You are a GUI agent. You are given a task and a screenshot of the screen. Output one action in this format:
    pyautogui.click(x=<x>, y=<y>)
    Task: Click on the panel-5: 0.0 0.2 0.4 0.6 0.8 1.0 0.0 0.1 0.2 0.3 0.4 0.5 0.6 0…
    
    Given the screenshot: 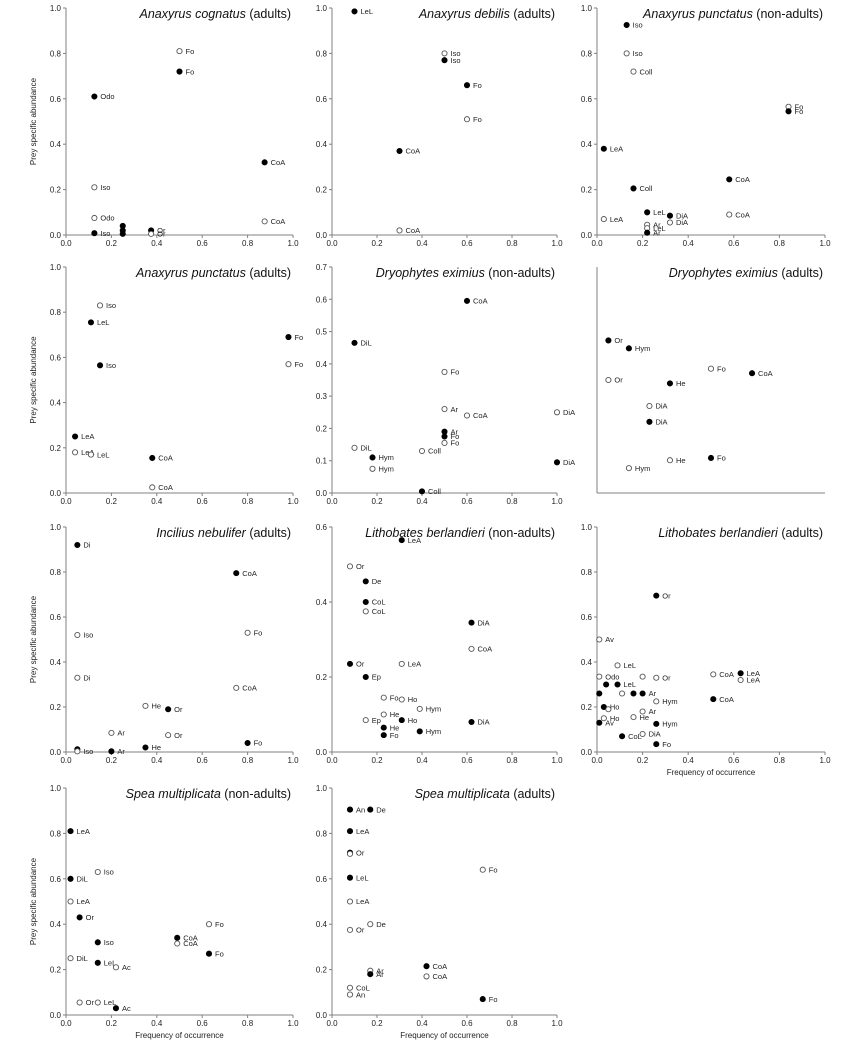 What is the action you would take?
    pyautogui.click(x=445, y=384)
    